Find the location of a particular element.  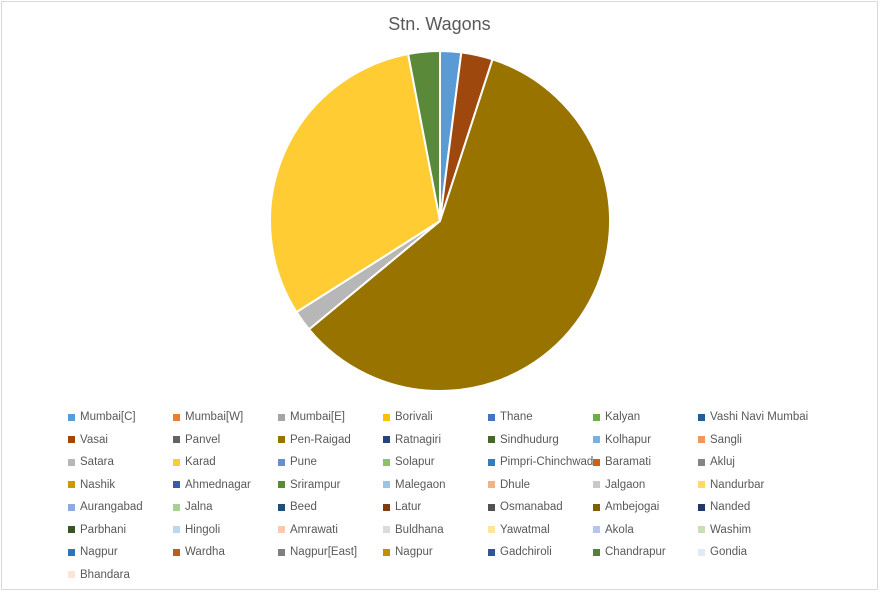

legend-label: Akola is located at coordinates (619, 529).